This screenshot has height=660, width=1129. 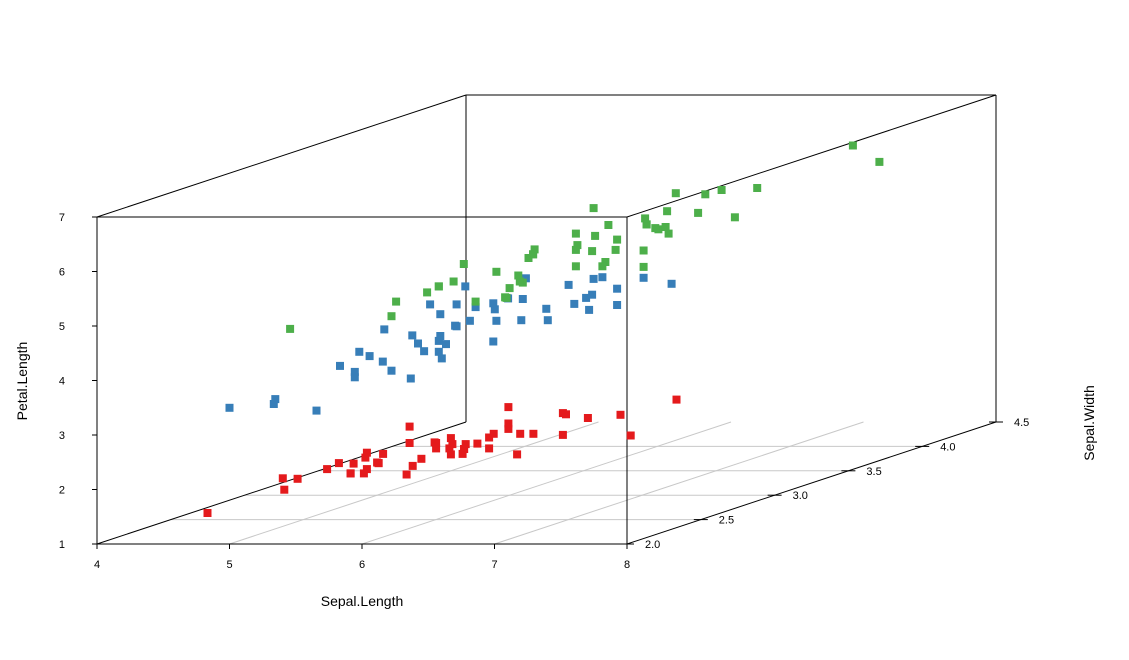 What do you see at coordinates (62, 382) in the screenshot?
I see `z-tick-label-3: 4` at bounding box center [62, 382].